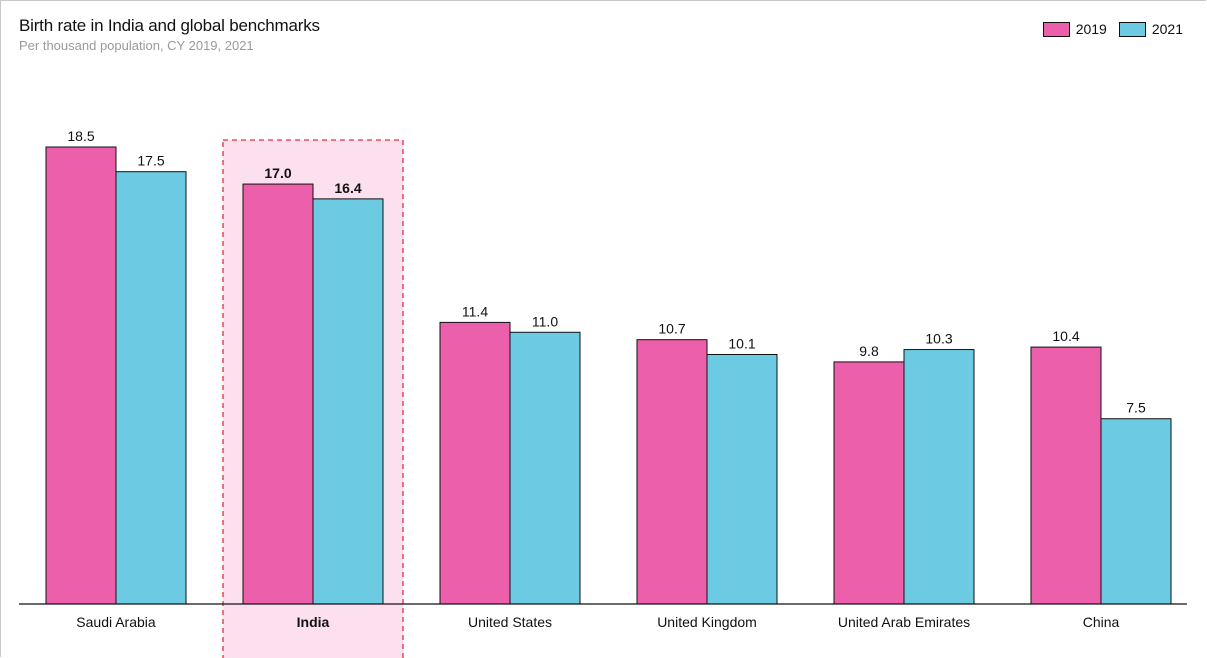 The height and width of the screenshot is (658, 1207). Describe the element at coordinates (510, 622) in the screenshot. I see `category-label-2: United States` at that location.